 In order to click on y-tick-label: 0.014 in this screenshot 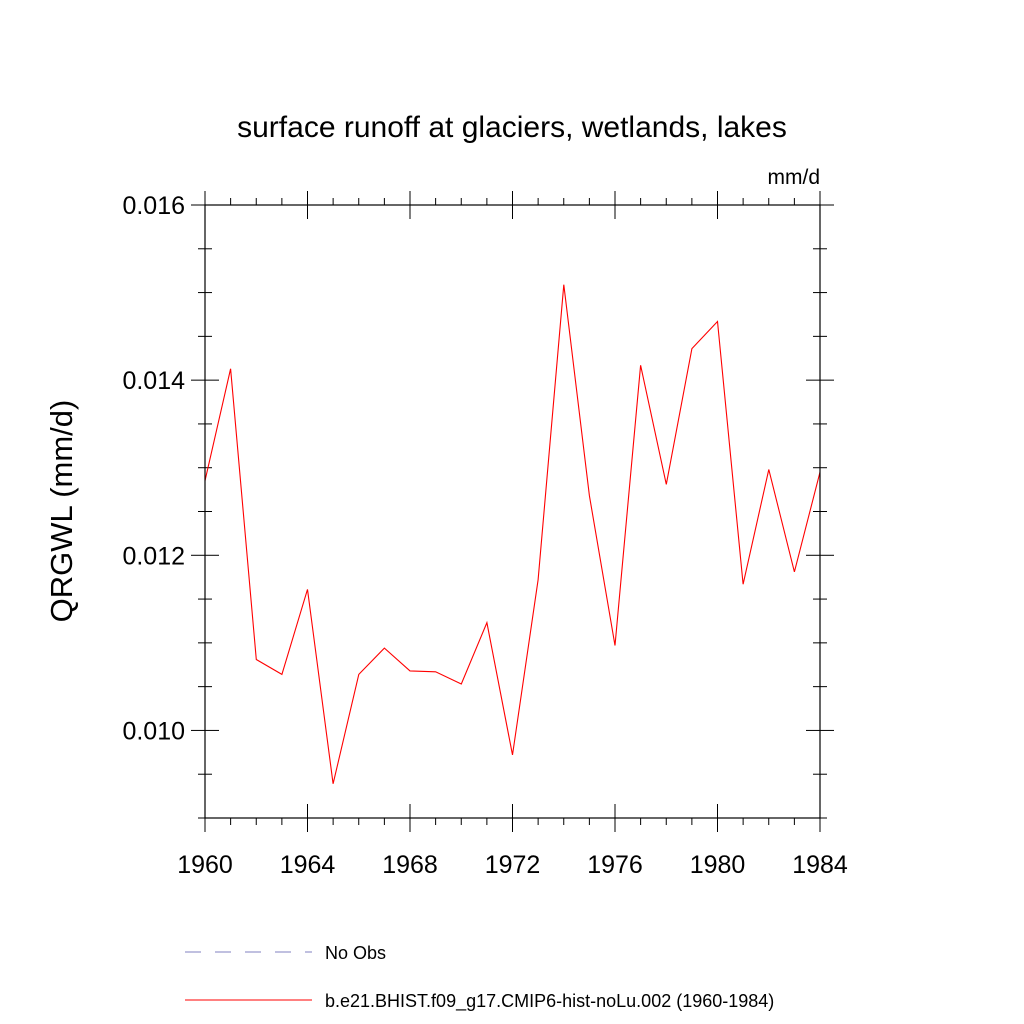, I will do `click(153, 381)`.